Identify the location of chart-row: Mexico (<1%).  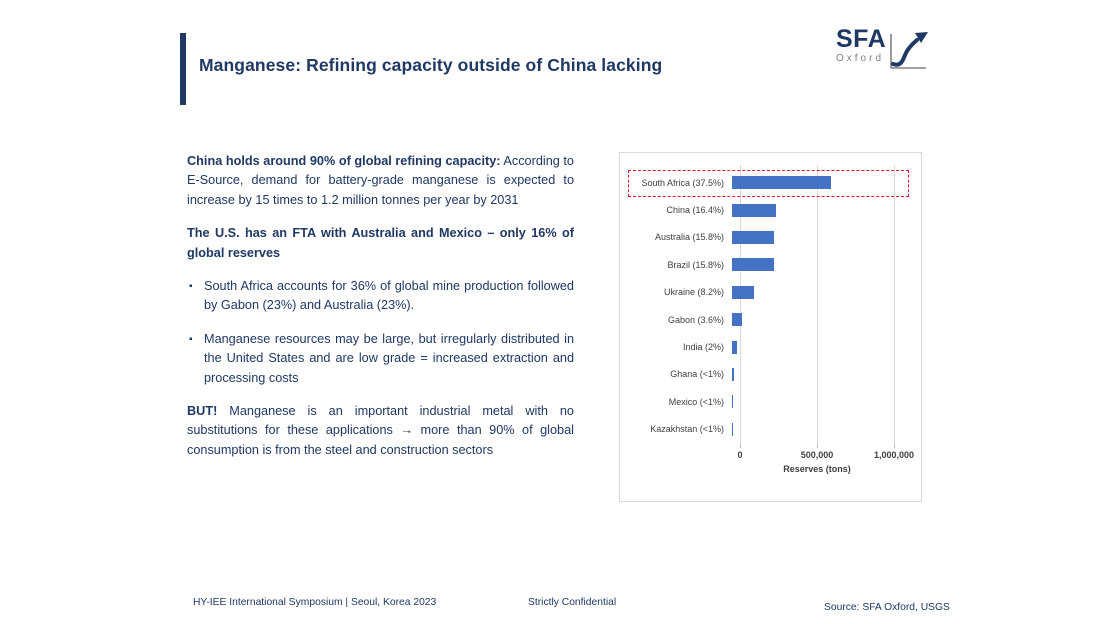
(770, 401).